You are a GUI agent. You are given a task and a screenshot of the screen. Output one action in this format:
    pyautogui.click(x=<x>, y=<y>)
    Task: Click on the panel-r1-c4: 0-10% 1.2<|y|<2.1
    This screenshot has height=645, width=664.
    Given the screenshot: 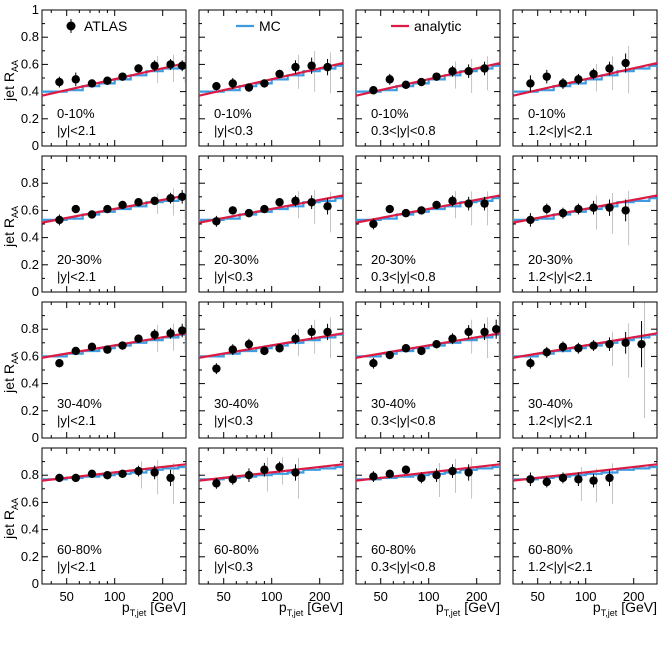 What is the action you would take?
    pyautogui.click(x=585, y=78)
    